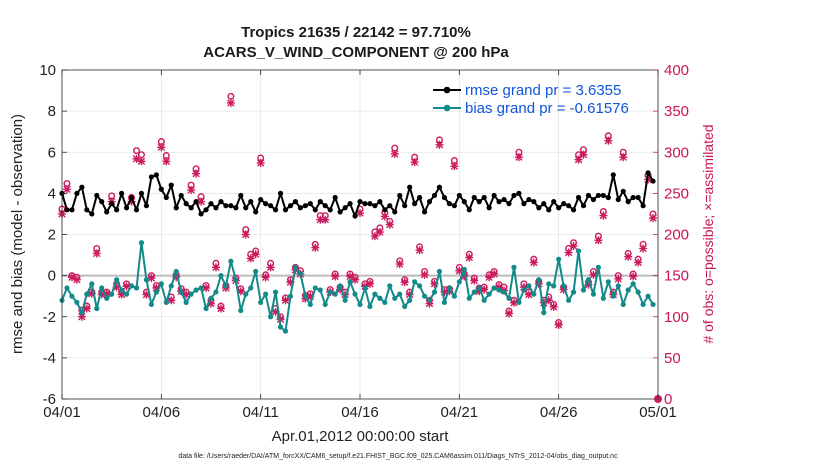  Describe the element at coordinates (676, 193) in the screenshot. I see `y2-tick-label-5: 250` at that location.